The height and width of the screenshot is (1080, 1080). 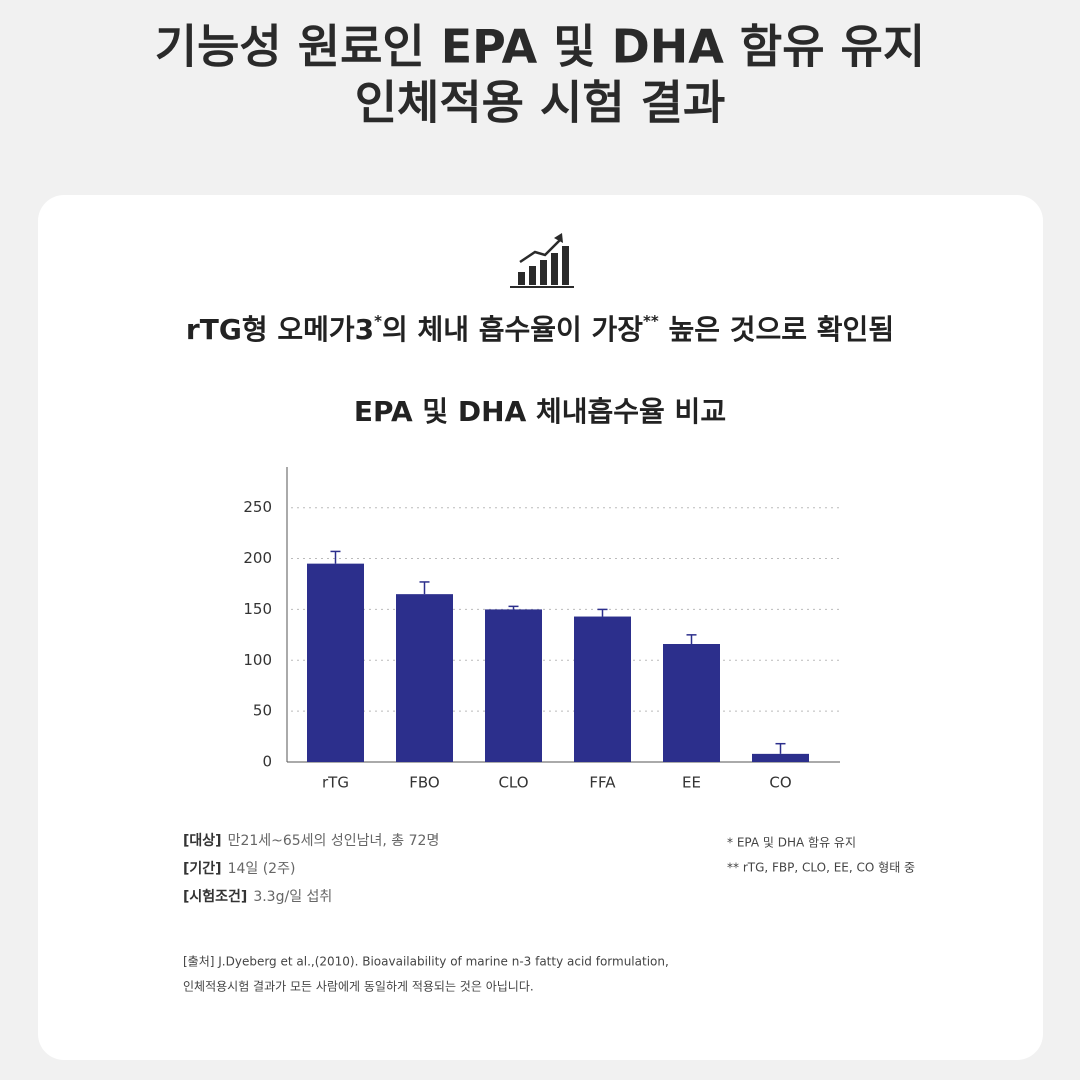 I want to click on chart-title: EPA 및 DHA 체내흡수율 비교, so click(x=540, y=411).